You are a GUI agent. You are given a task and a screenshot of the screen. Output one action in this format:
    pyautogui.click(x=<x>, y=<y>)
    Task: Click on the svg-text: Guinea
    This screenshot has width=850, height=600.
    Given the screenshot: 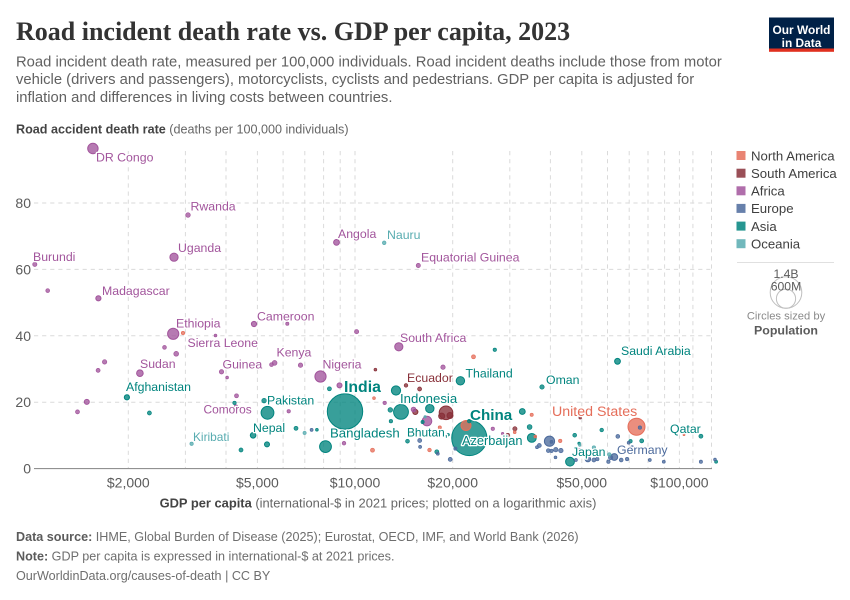 What is the action you would take?
    pyautogui.click(x=243, y=365)
    